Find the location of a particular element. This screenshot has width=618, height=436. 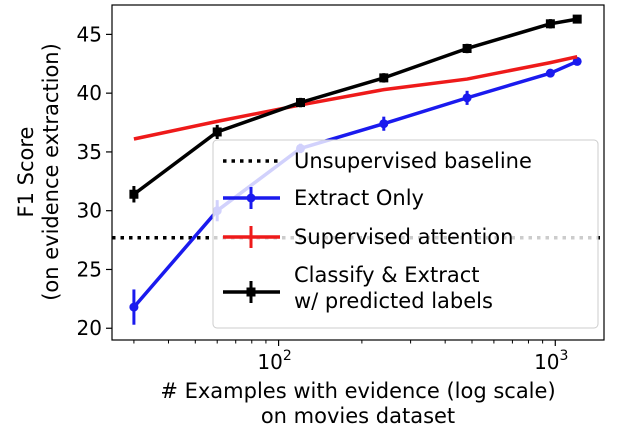

legend-label: Classify & Extract is located at coordinates (386, 275).